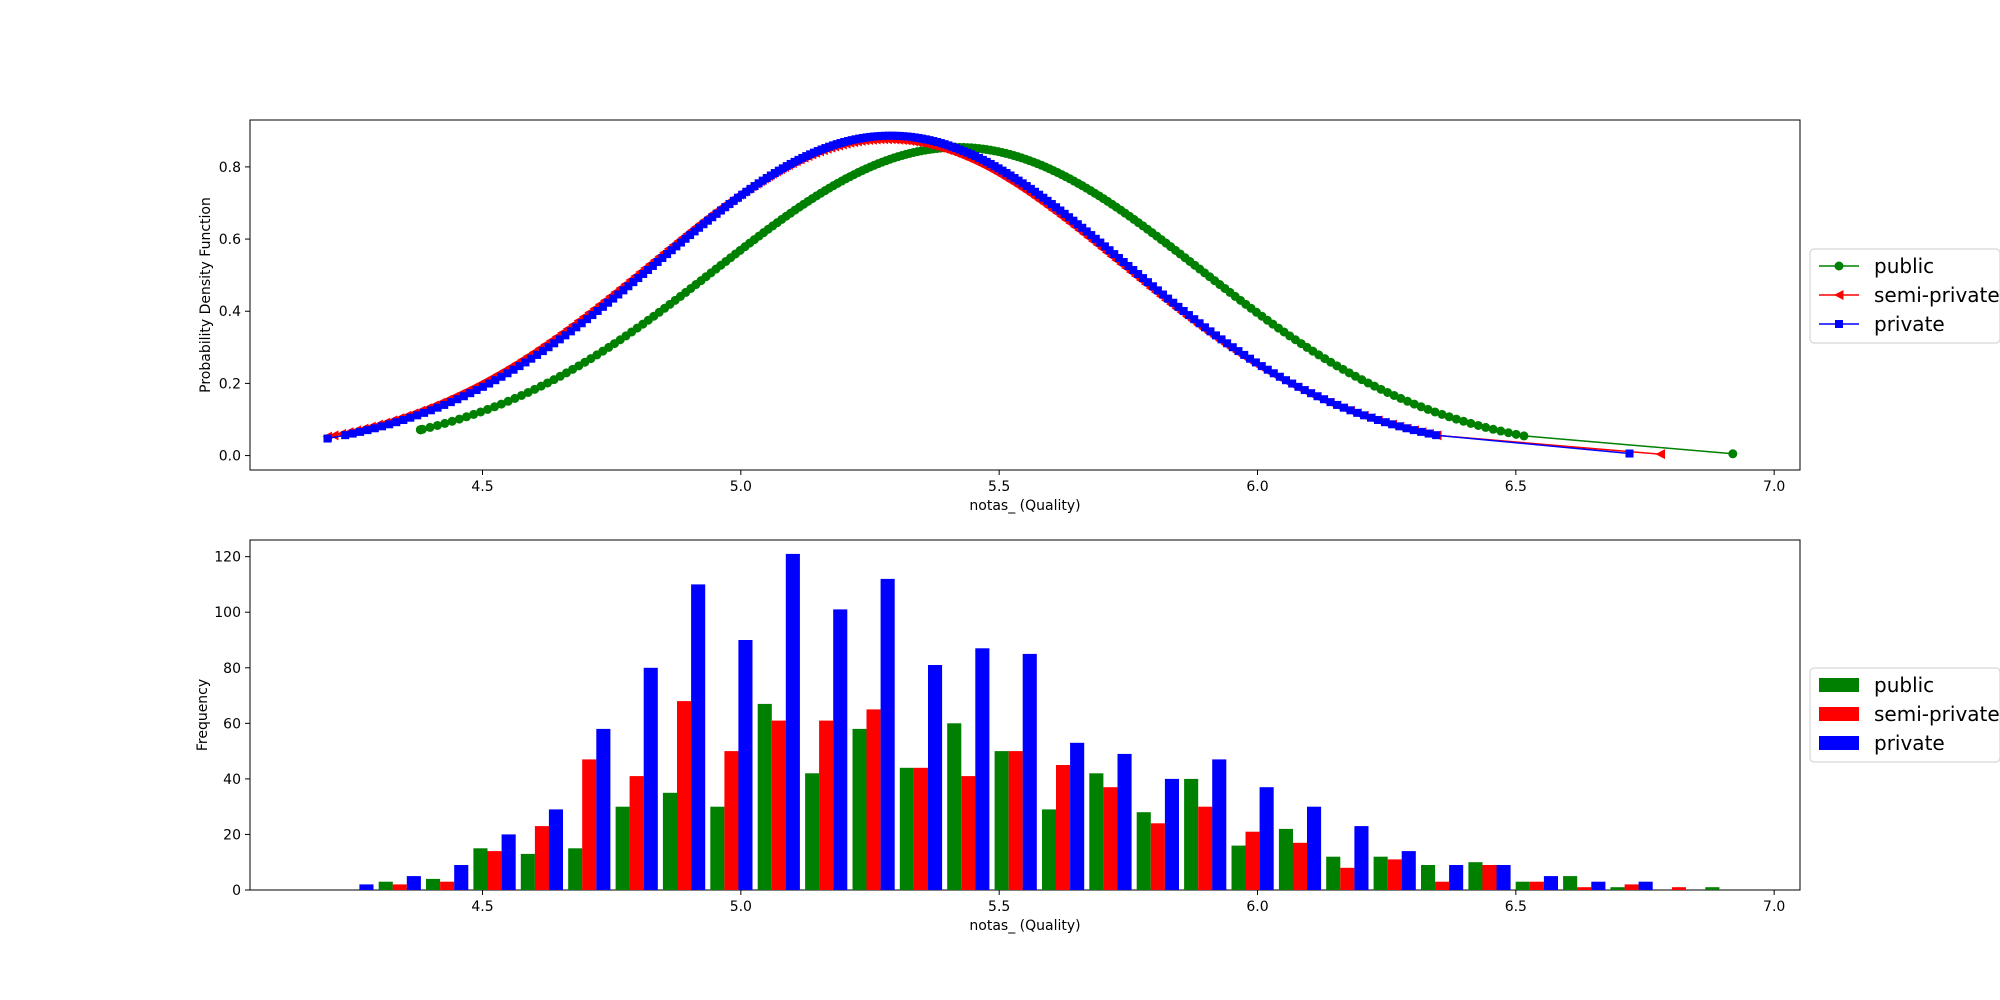  I want to click on histogram-series-public, so click(1049, 796).